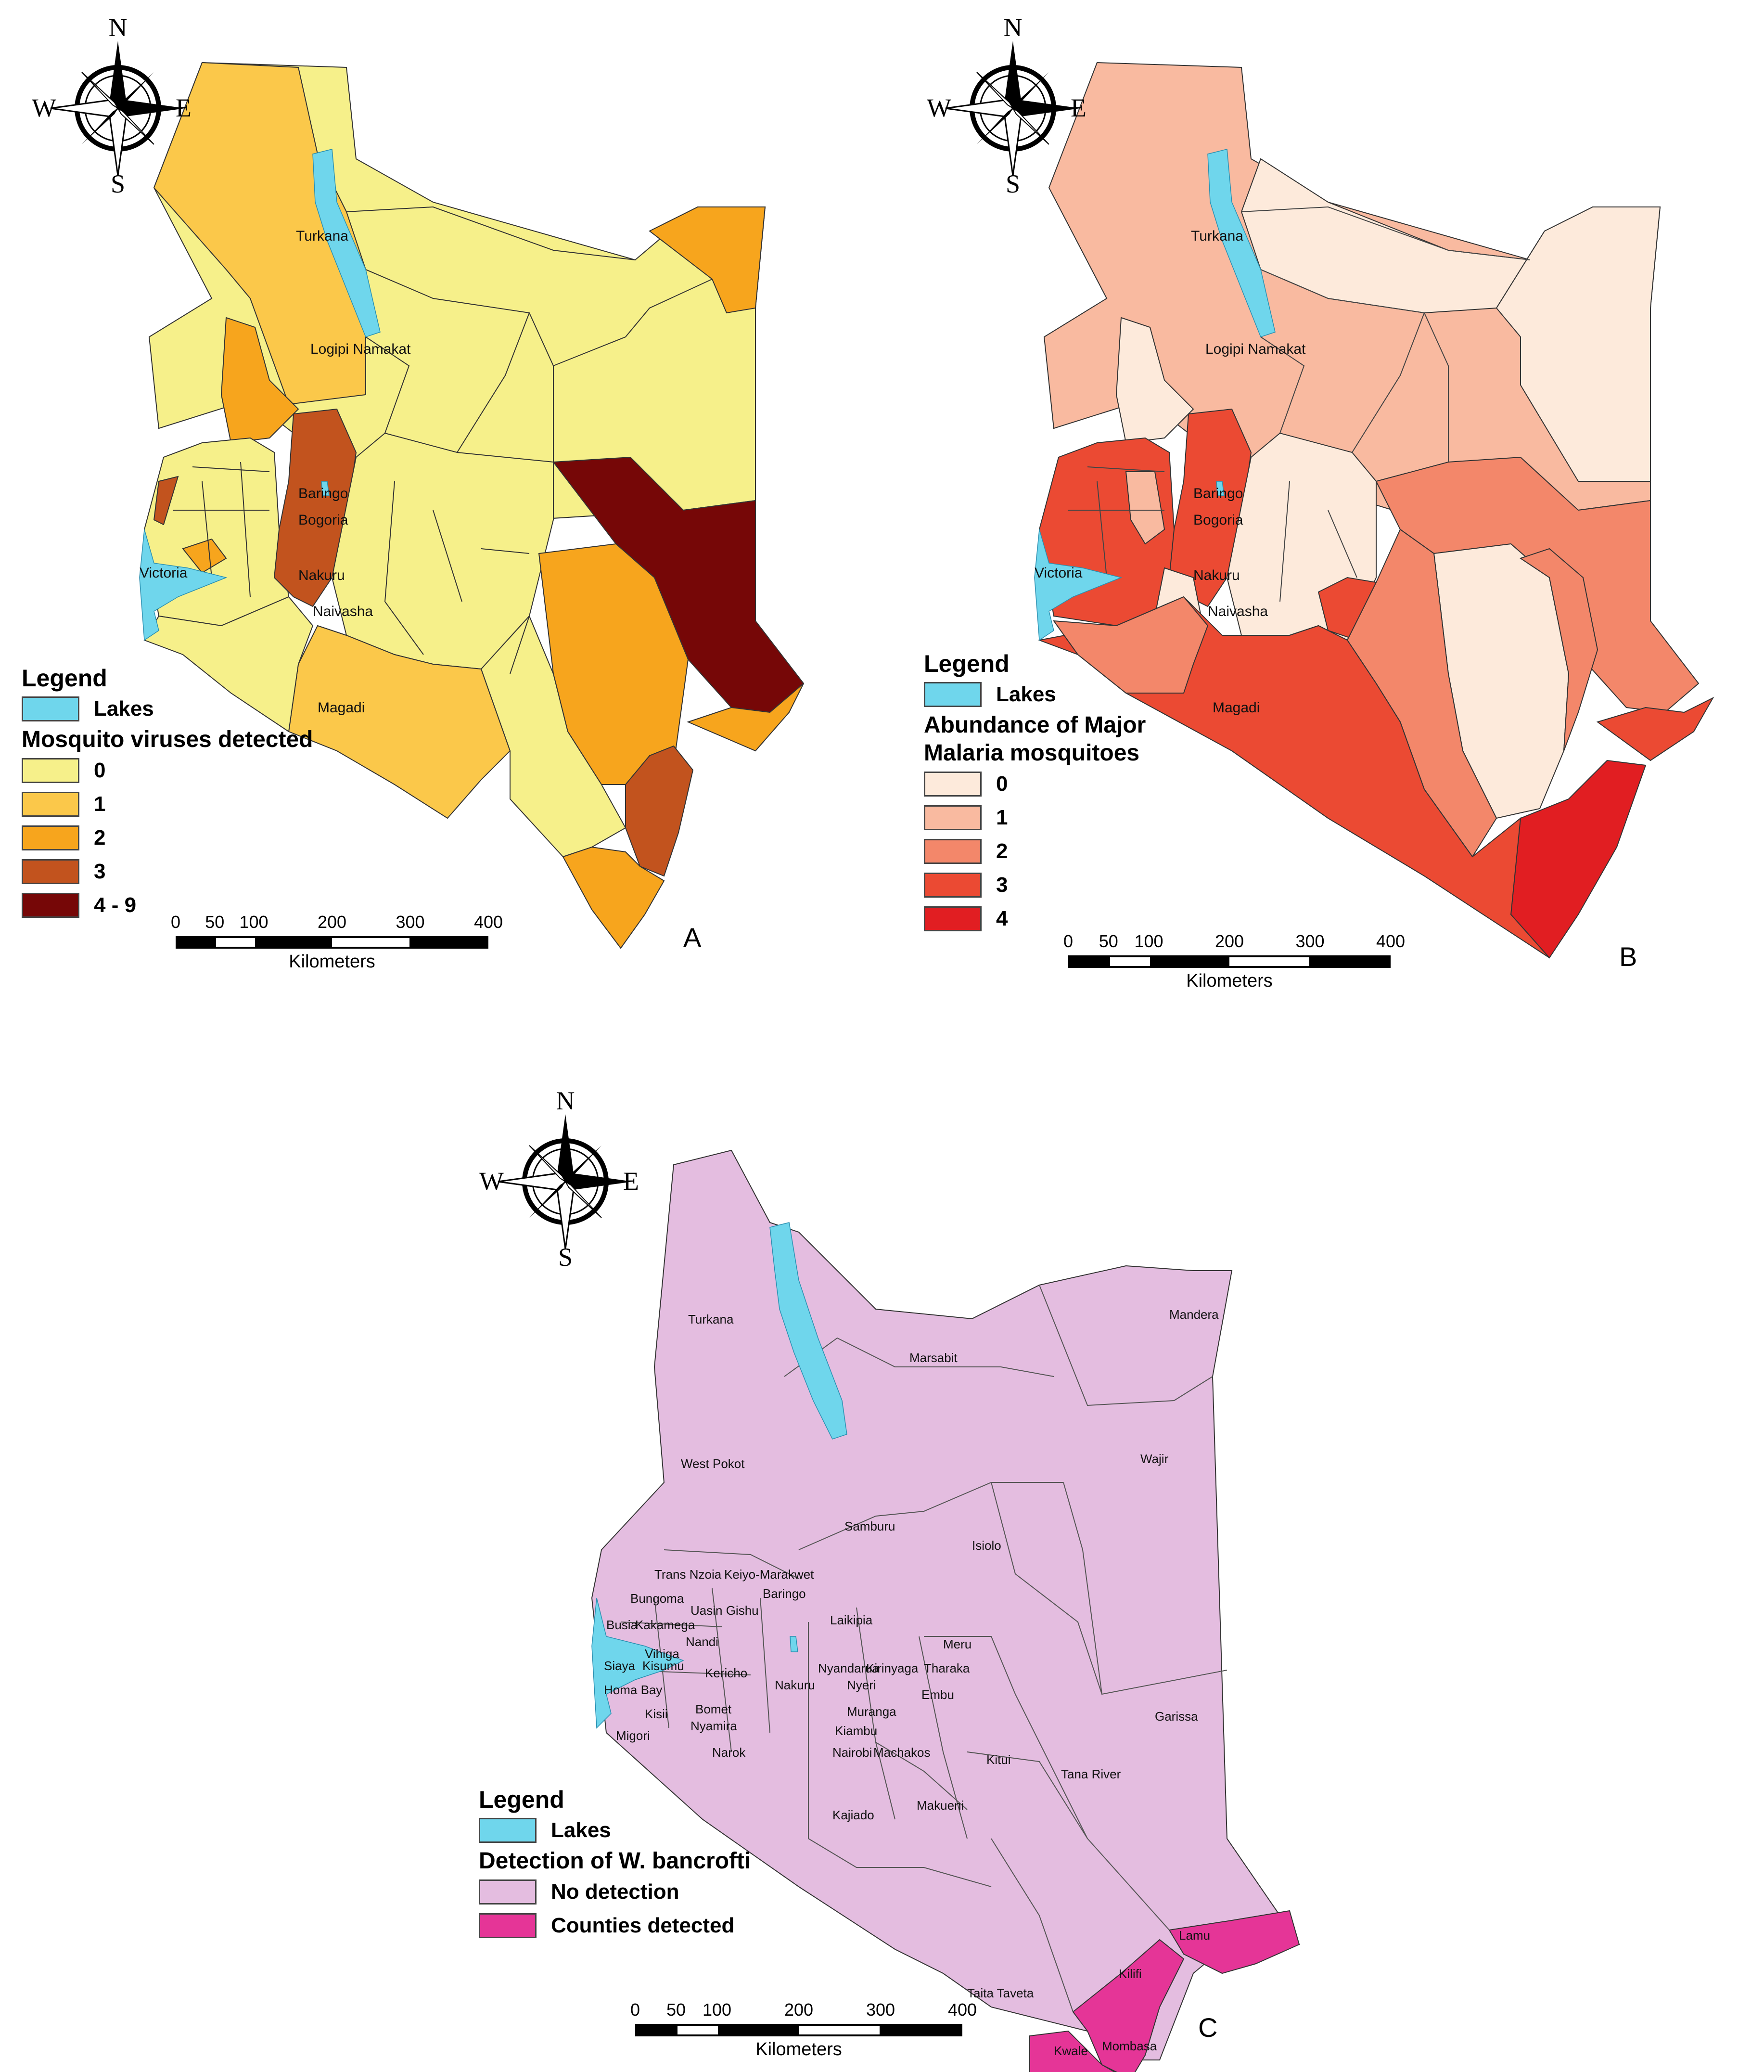  Describe the element at coordinates (166, 501) in the screenshot. I see `region-westerntip-a` at that location.